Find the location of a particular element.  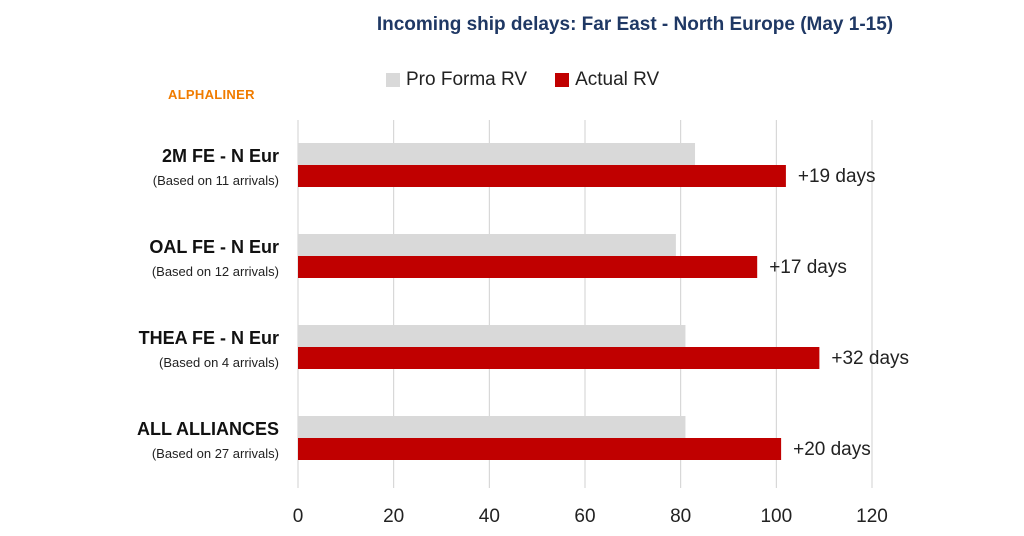

legend-label-pro-forma: Pro Forma RV is located at coordinates (467, 79).